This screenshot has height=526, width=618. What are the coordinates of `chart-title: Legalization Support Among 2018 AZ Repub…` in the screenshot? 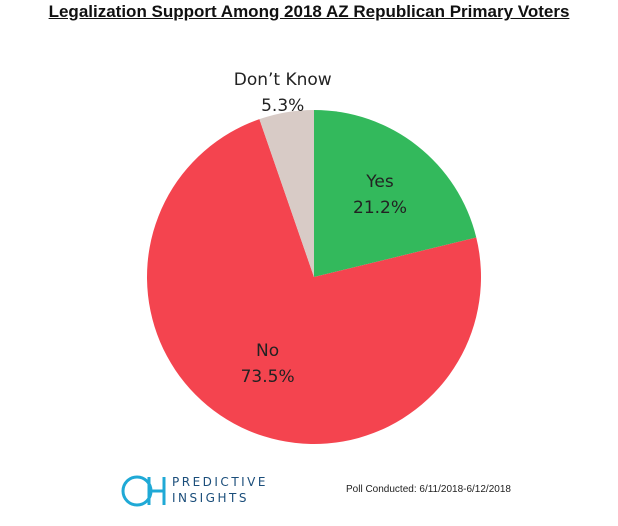 It's located at (309, 11).